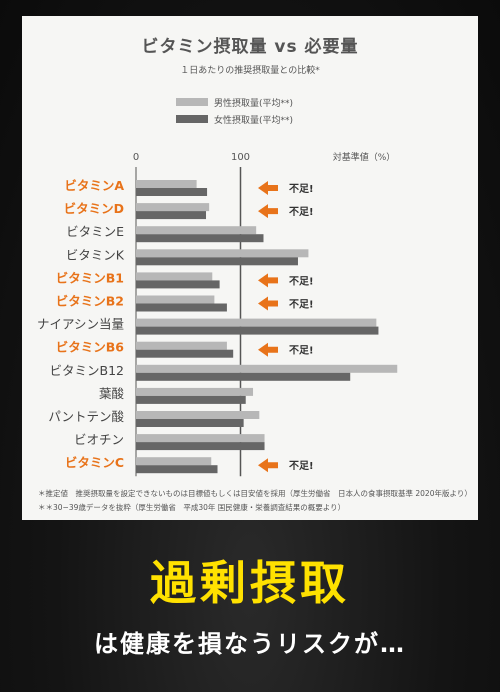 Image resolution: width=500 pixels, height=692 pixels. What do you see at coordinates (112, 393) in the screenshot?
I see `category-label-10: 葉酸` at bounding box center [112, 393].